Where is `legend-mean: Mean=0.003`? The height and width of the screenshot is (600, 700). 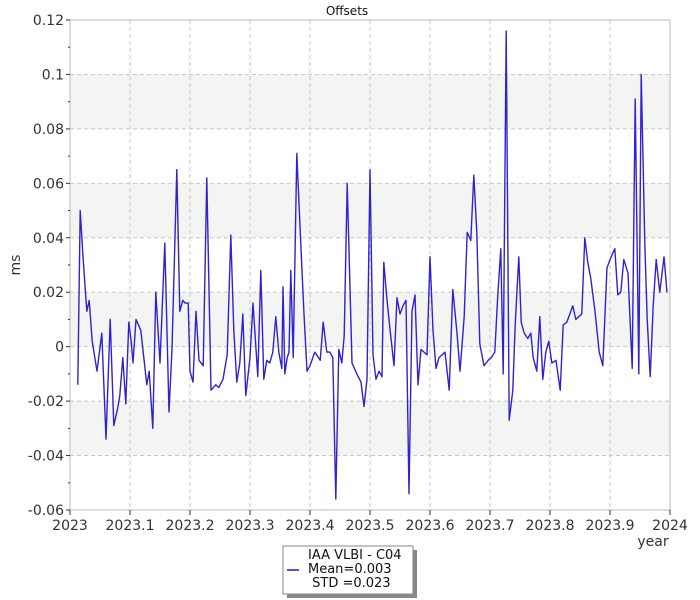 legend-mean: Mean=0.003 is located at coordinates (350, 569).